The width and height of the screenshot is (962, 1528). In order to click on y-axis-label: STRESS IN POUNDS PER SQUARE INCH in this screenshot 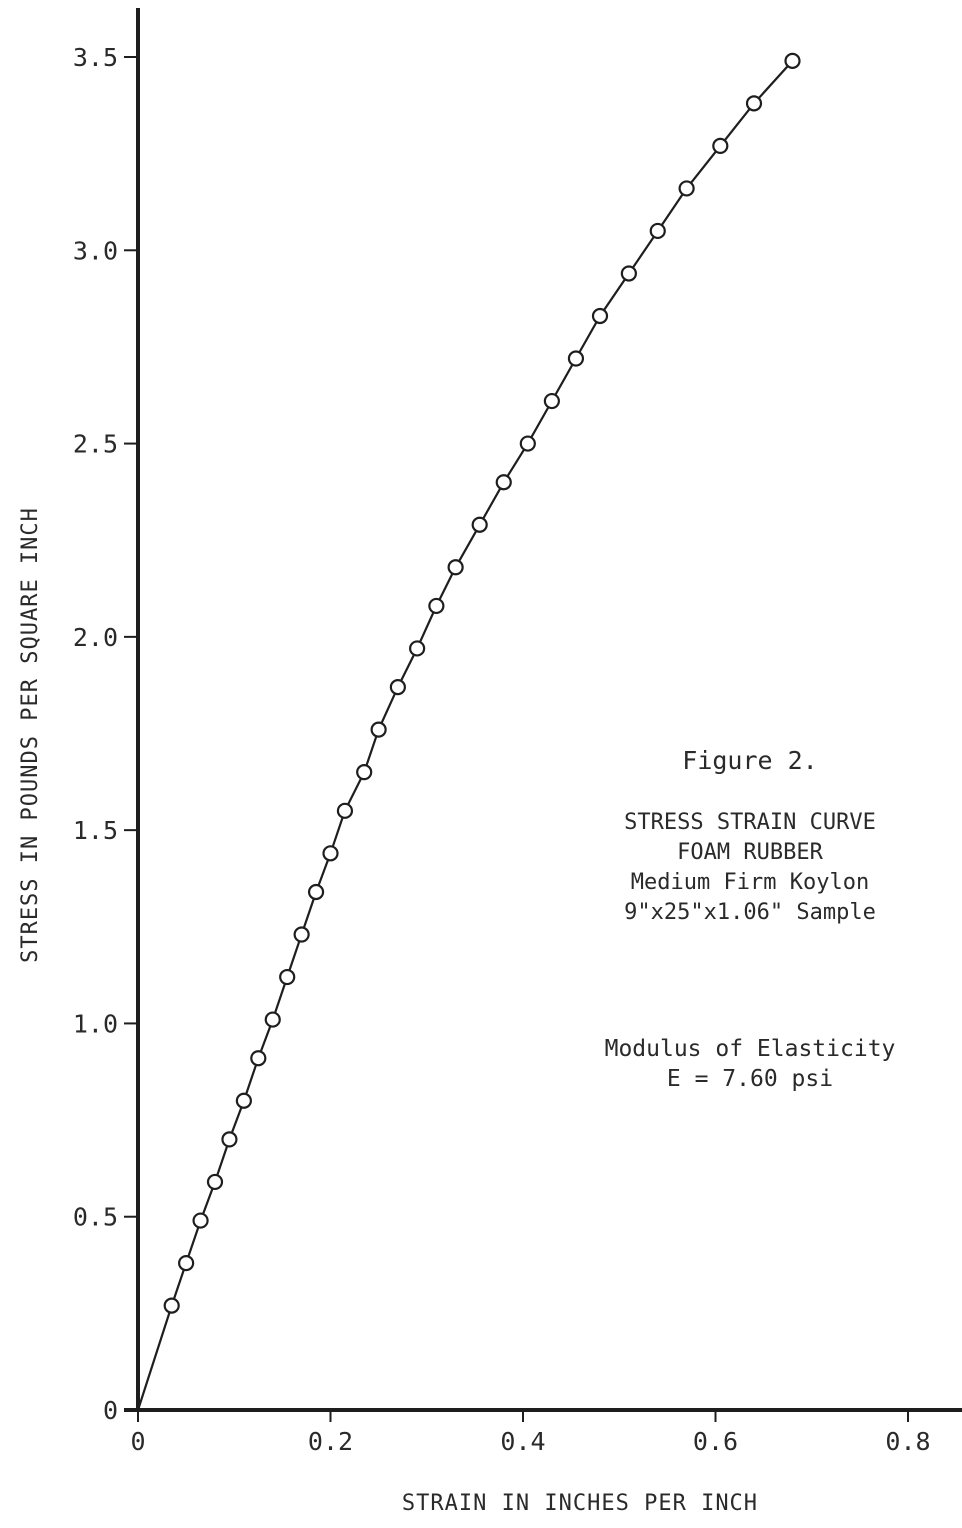, I will do `click(30, 735)`.